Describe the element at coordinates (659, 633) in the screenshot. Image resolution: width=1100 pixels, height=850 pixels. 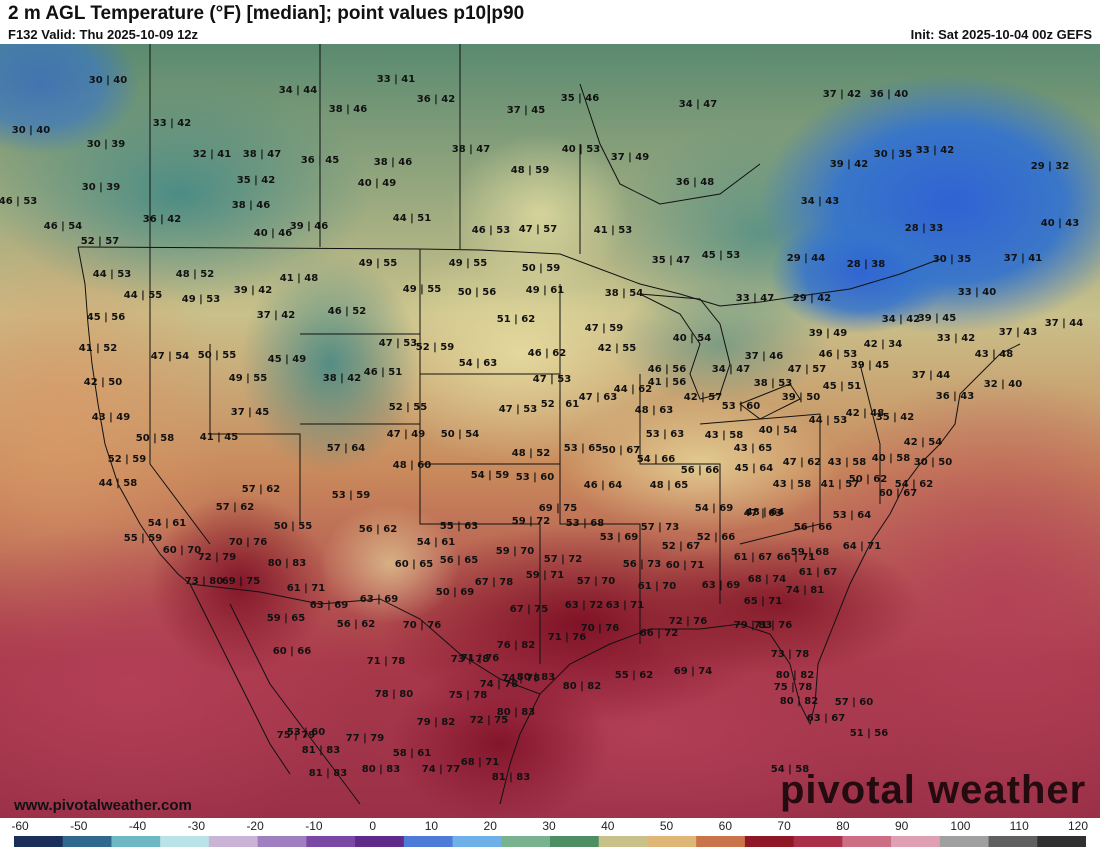
I see `point-value: 66 | 72` at that location.